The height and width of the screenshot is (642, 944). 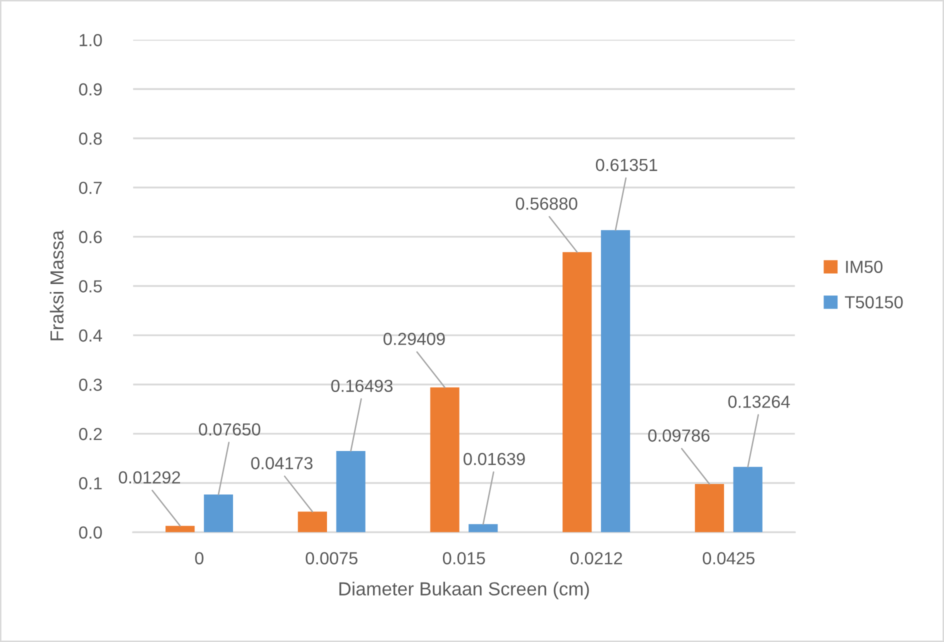 I want to click on y-tick-label: 0.2, so click(x=90, y=434).